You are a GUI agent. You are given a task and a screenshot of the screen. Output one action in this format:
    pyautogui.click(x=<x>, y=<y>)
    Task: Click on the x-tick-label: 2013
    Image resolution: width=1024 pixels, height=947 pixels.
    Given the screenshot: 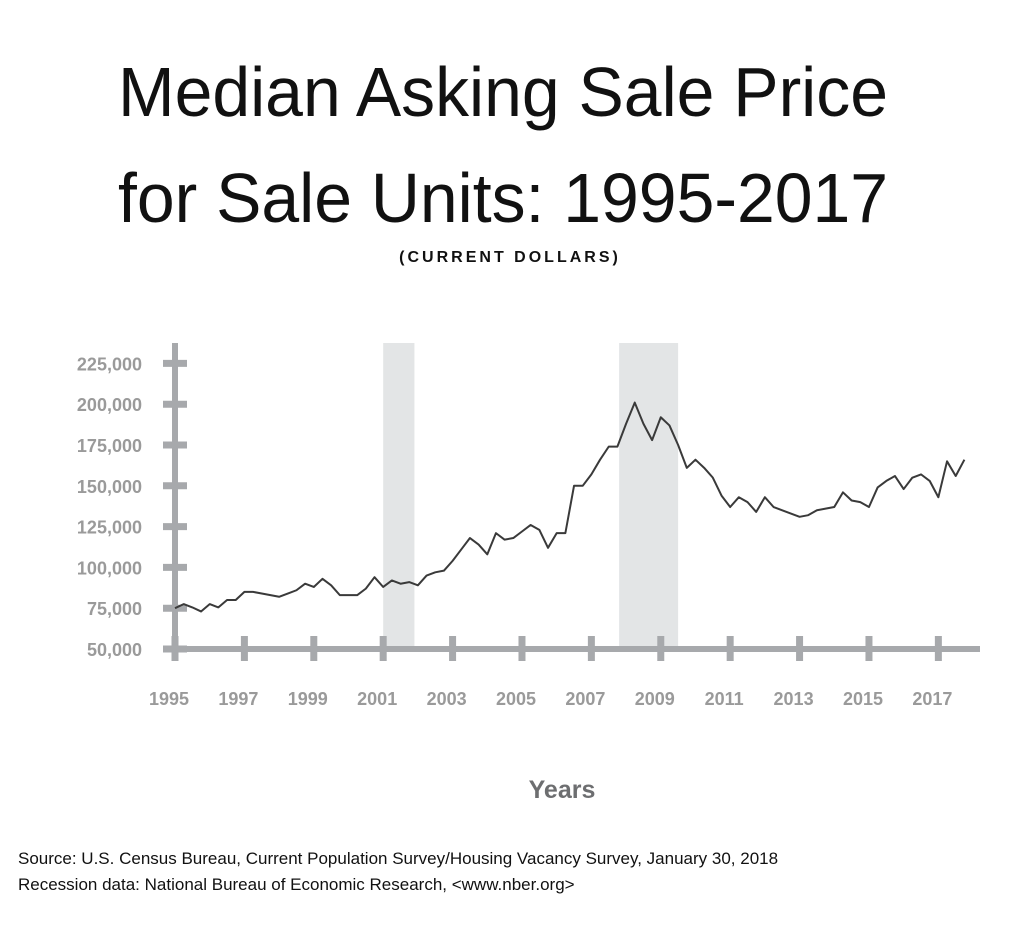 What is the action you would take?
    pyautogui.click(x=794, y=699)
    